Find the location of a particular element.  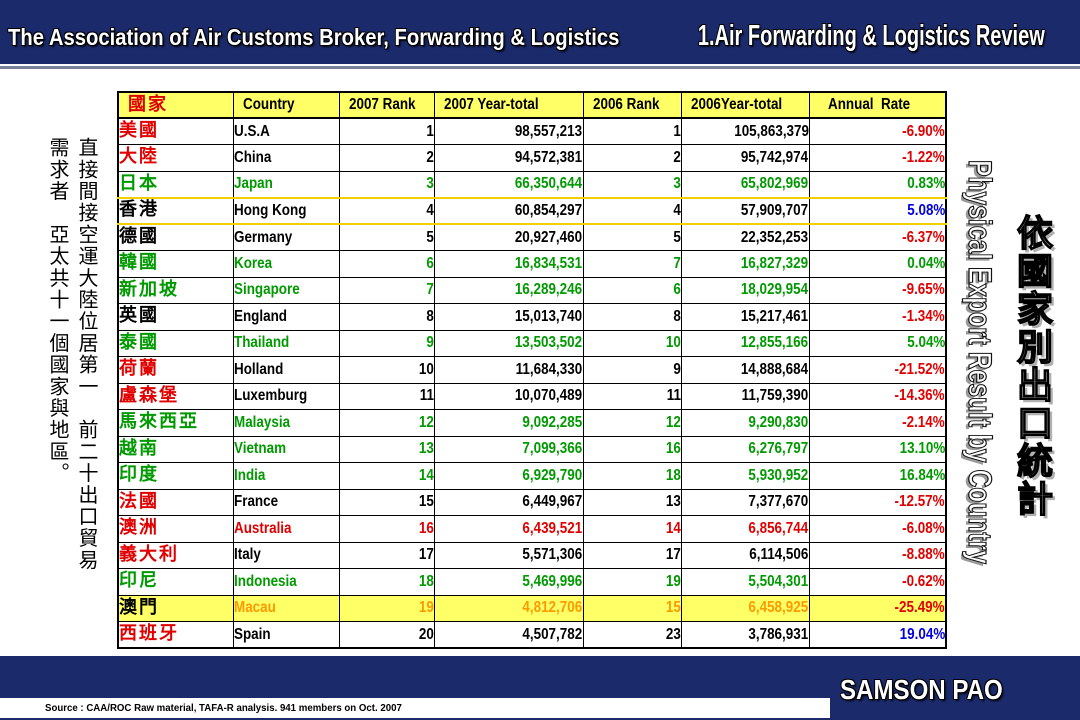

cell-rank-2006: 2 is located at coordinates (632, 158).